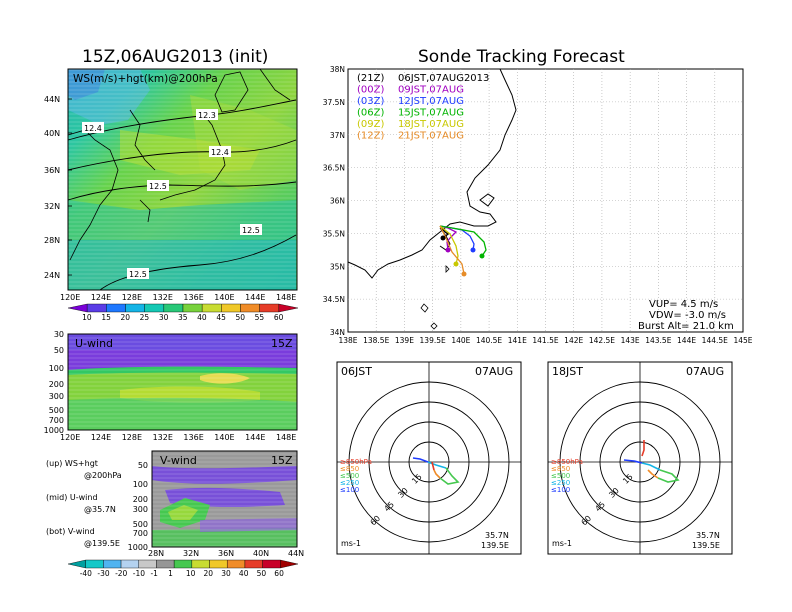 The height and width of the screenshot is (612, 792). Describe the element at coordinates (207, 115) in the screenshot. I see `contour-label: 12.3` at that location.